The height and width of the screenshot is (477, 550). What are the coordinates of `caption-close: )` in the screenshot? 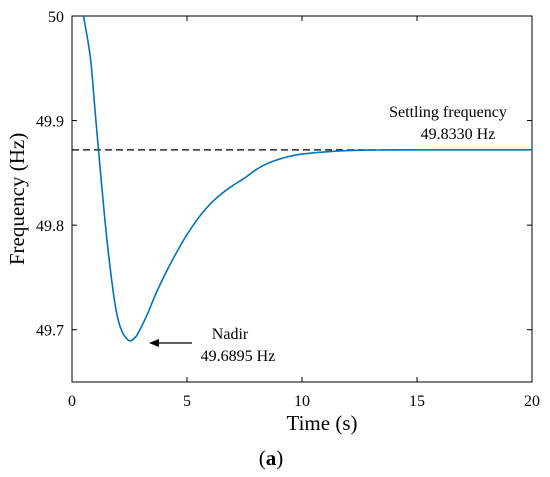 It's located at (279, 458).